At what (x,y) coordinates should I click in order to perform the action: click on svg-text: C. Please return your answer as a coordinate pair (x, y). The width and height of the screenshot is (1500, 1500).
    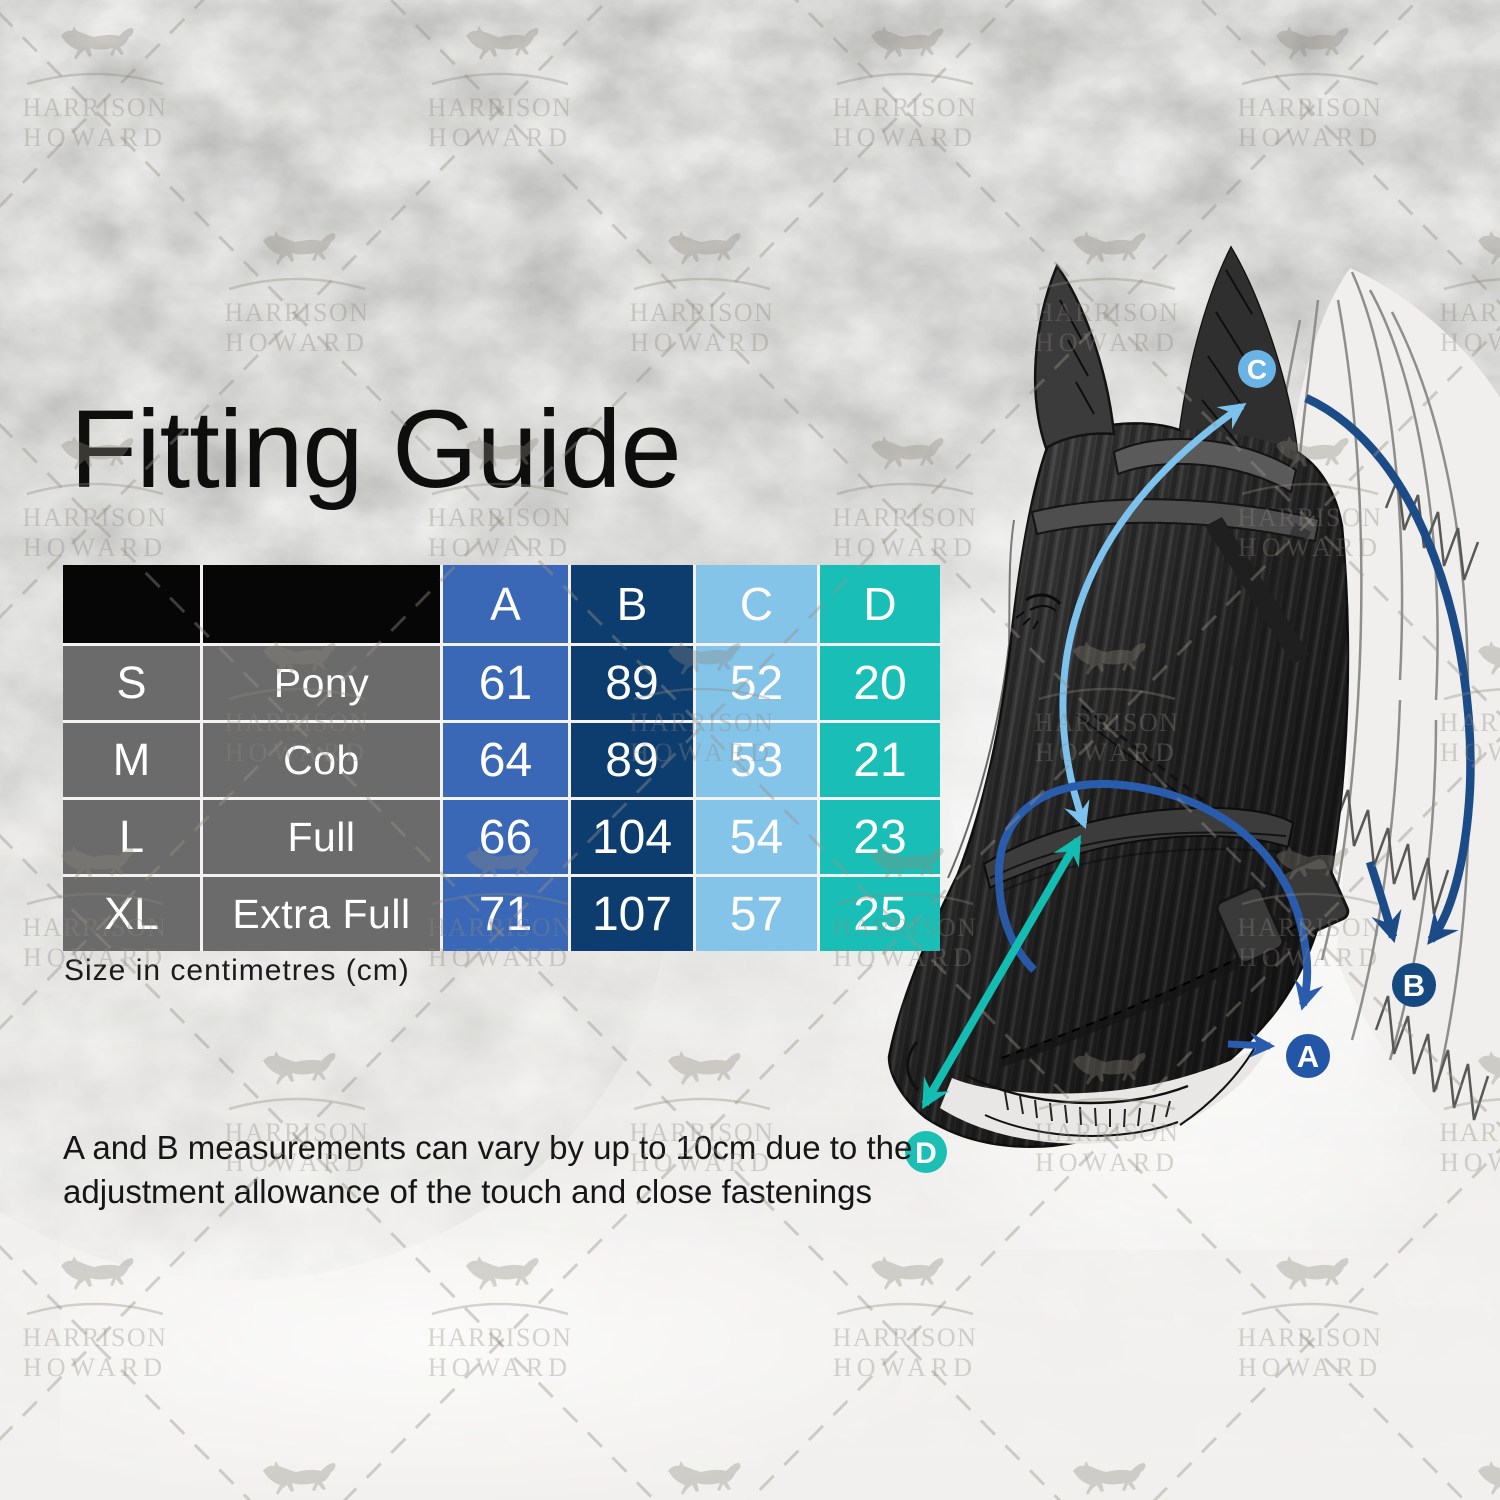
    Looking at the image, I should click on (1257, 369).